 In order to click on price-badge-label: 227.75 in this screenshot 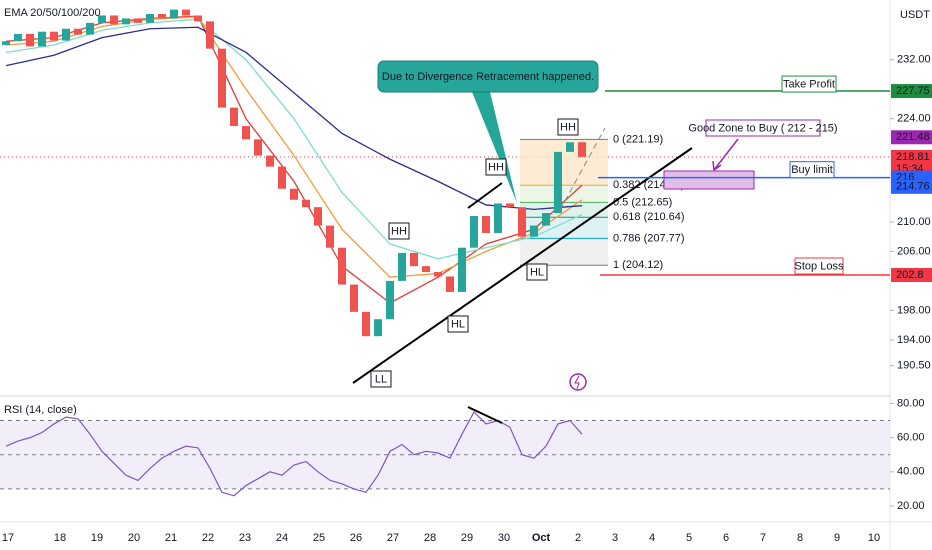, I will do `click(913, 91)`.